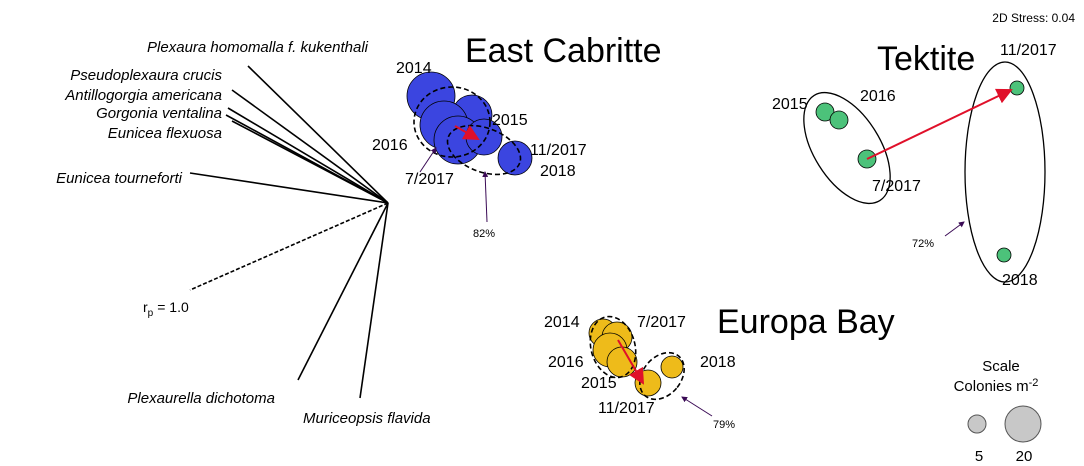 Image resolution: width=1084 pixels, height=466 pixels. Describe the element at coordinates (173, 307) in the screenshot. I see `scale-text: = 1.0` at that location.